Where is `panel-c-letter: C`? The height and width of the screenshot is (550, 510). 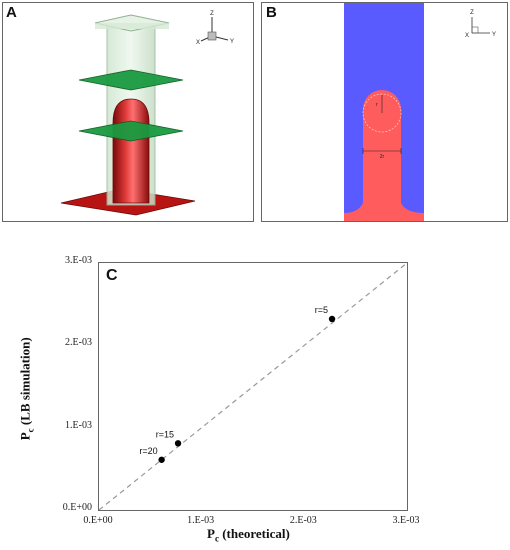
panel-c-letter: C is located at coordinates (112, 275).